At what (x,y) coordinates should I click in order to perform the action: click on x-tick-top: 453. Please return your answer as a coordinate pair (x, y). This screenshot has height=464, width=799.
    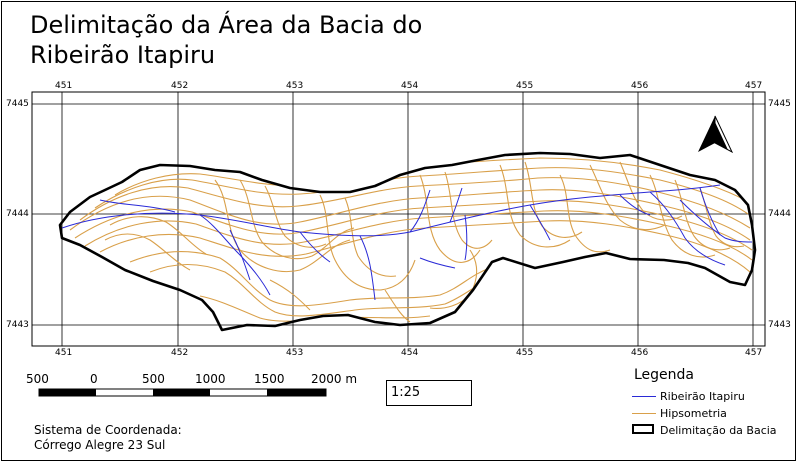
    Looking at the image, I should click on (295, 86).